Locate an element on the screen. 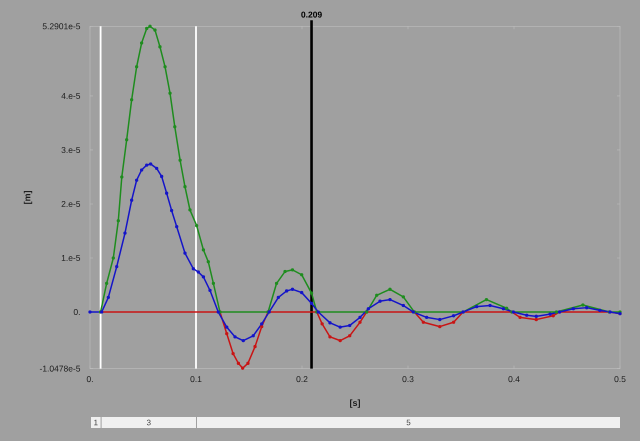 This screenshot has height=441, width=640. y-tick-label: 3.e-5 is located at coordinates (71, 149).